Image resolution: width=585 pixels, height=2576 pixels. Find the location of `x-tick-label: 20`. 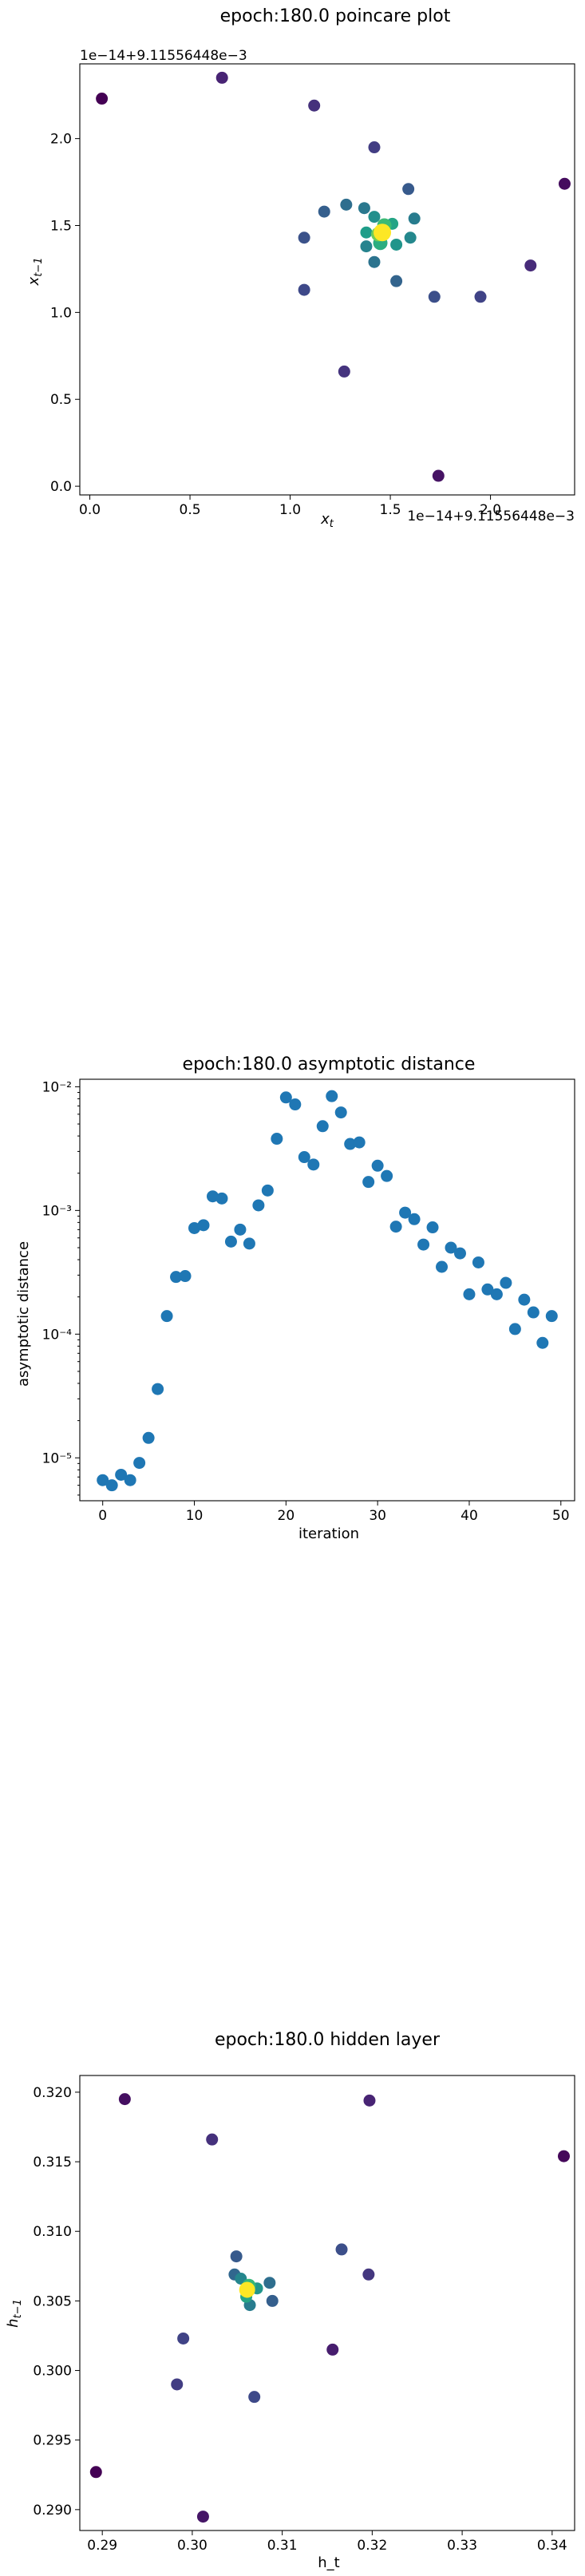

x-tick-label: 20 is located at coordinates (286, 1516).